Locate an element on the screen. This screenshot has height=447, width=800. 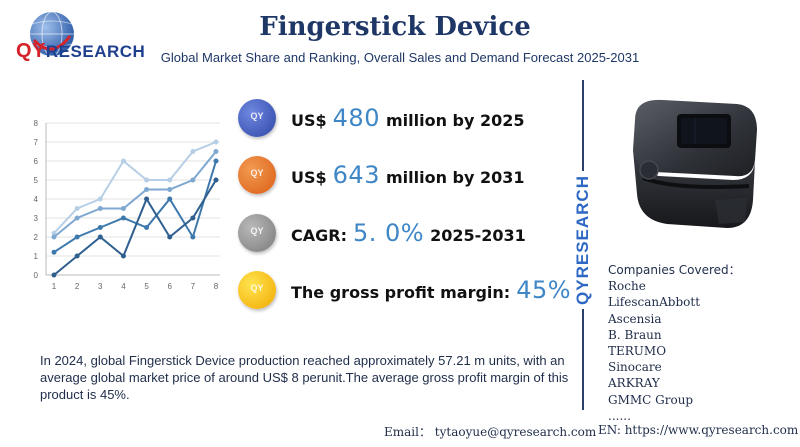
metric-suffix: 2025-2031 is located at coordinates (478, 235).